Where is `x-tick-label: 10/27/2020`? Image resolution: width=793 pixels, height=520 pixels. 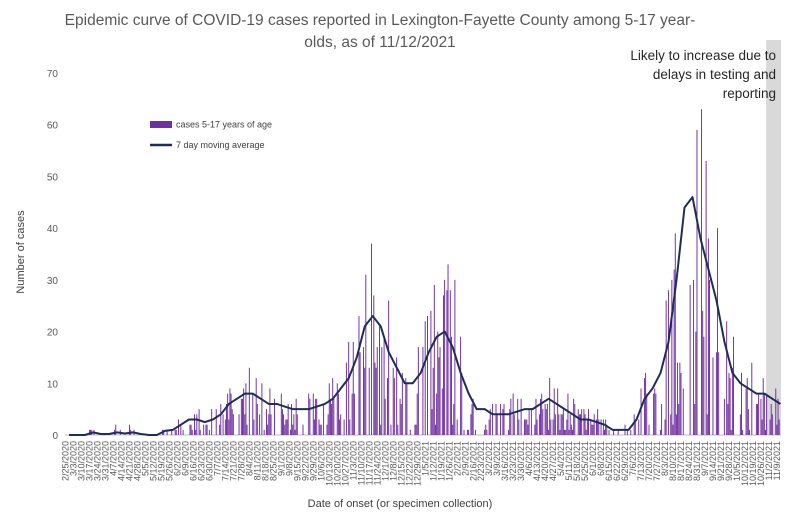 x-tick-label: 10/27/2020 is located at coordinates (345, 463).